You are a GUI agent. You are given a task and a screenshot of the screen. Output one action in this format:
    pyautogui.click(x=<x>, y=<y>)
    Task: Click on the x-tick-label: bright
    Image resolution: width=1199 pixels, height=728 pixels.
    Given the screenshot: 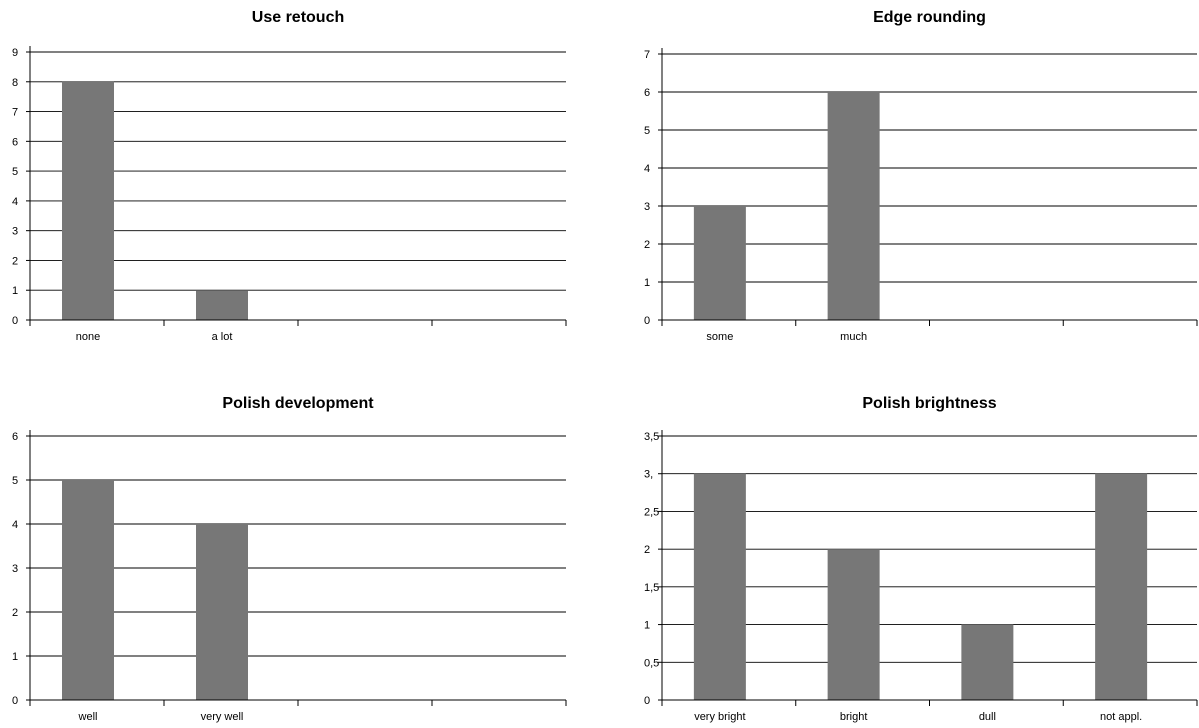 What is the action you would take?
    pyautogui.click(x=854, y=717)
    